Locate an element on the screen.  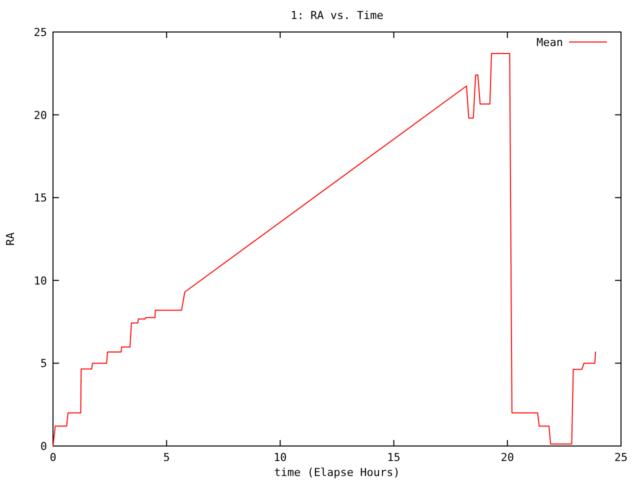
y-tick-label: 0 is located at coordinates (43, 446).